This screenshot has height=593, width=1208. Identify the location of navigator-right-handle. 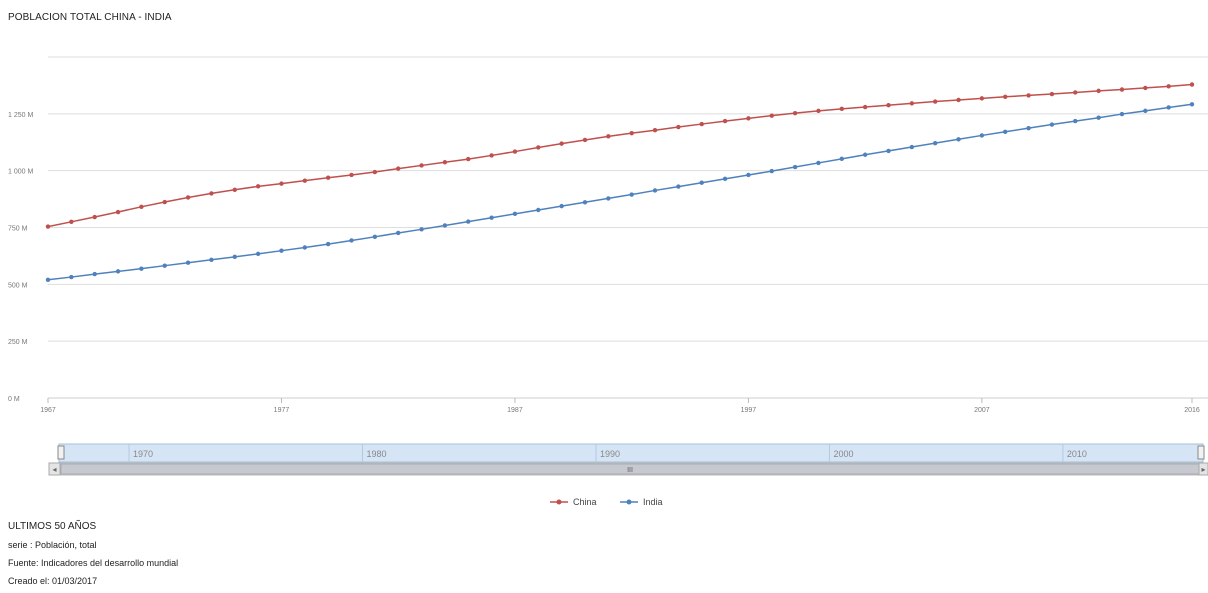
(1201, 452).